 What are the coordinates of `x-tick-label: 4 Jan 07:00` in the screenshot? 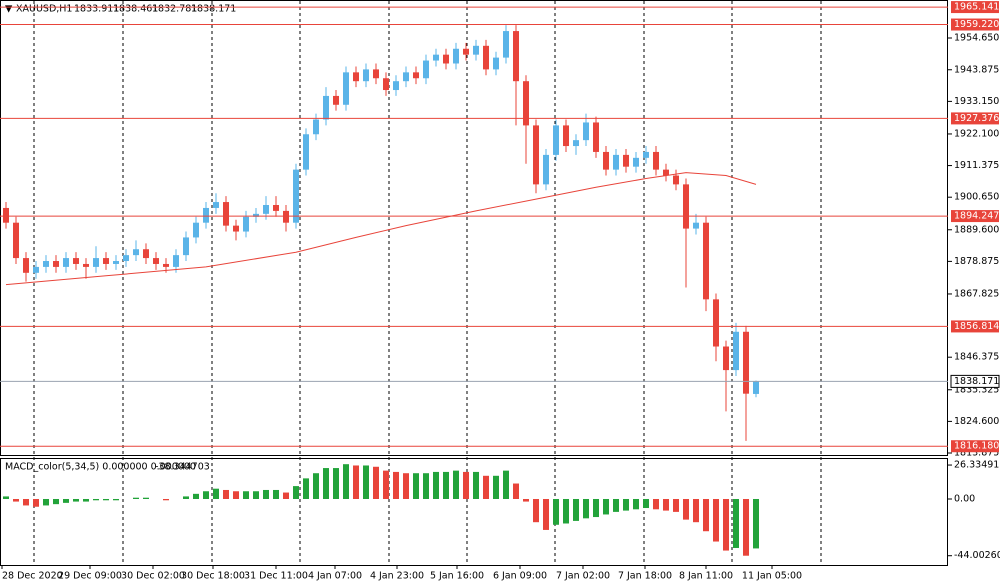 It's located at (335, 576).